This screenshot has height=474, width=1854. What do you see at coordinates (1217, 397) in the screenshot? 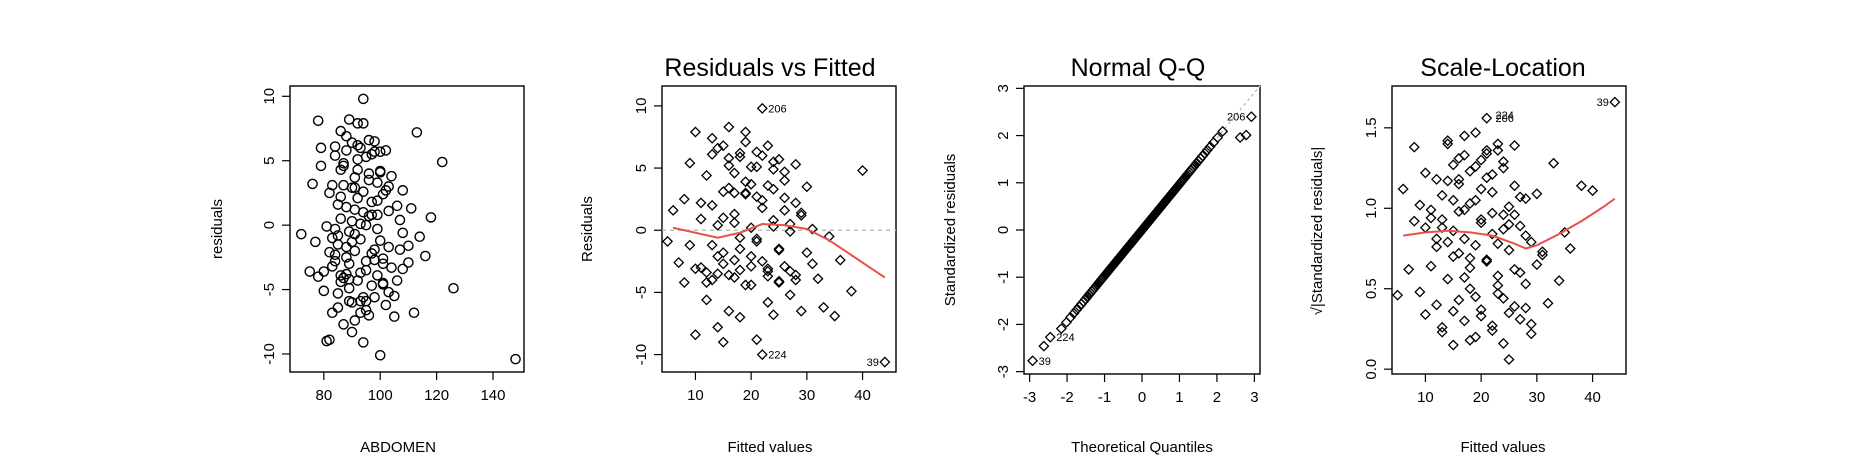
I see `x-tick-label: 2` at bounding box center [1217, 397].